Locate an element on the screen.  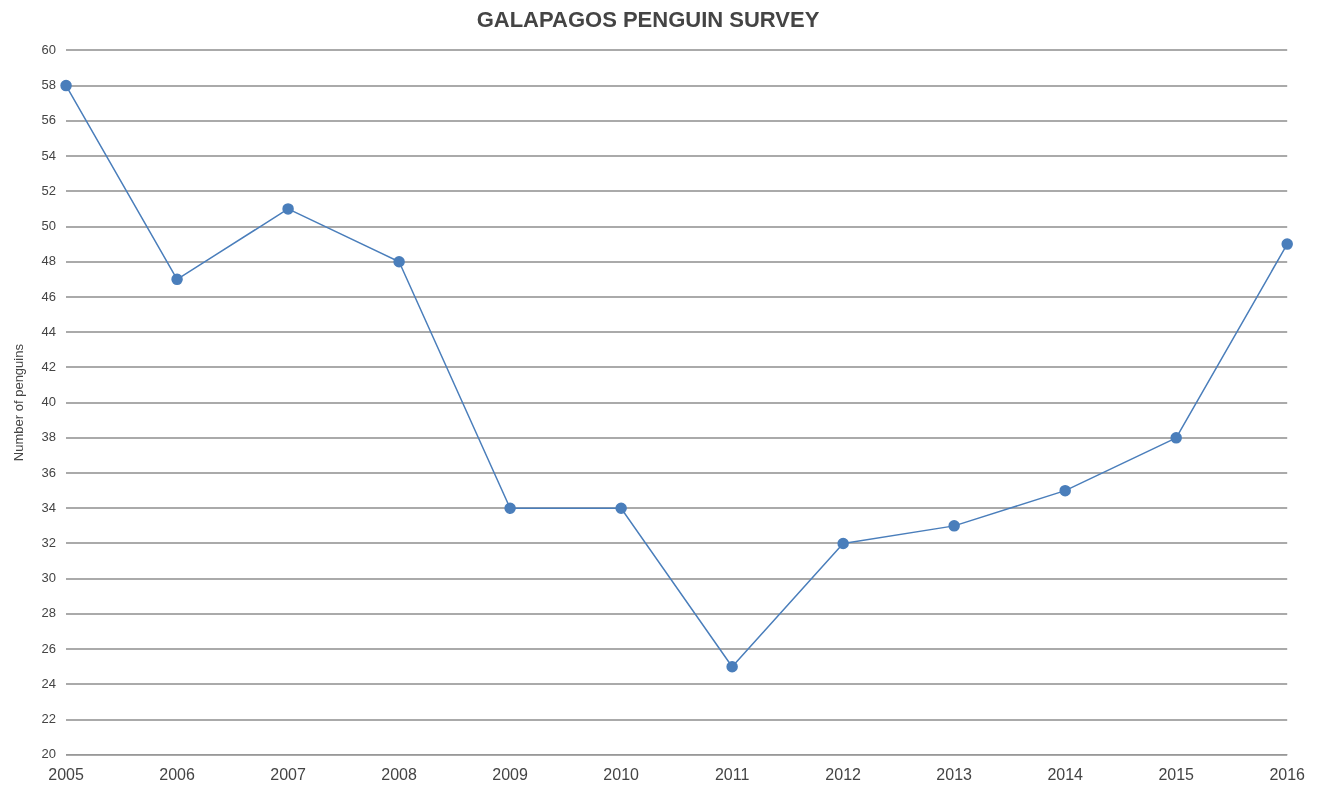
x-tick-label: 2008 is located at coordinates (399, 774).